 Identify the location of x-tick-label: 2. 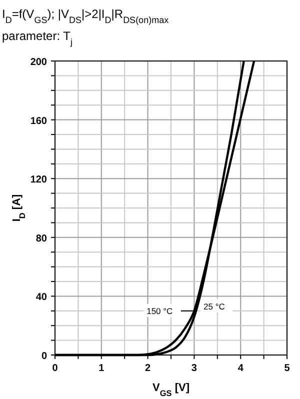
(148, 368).